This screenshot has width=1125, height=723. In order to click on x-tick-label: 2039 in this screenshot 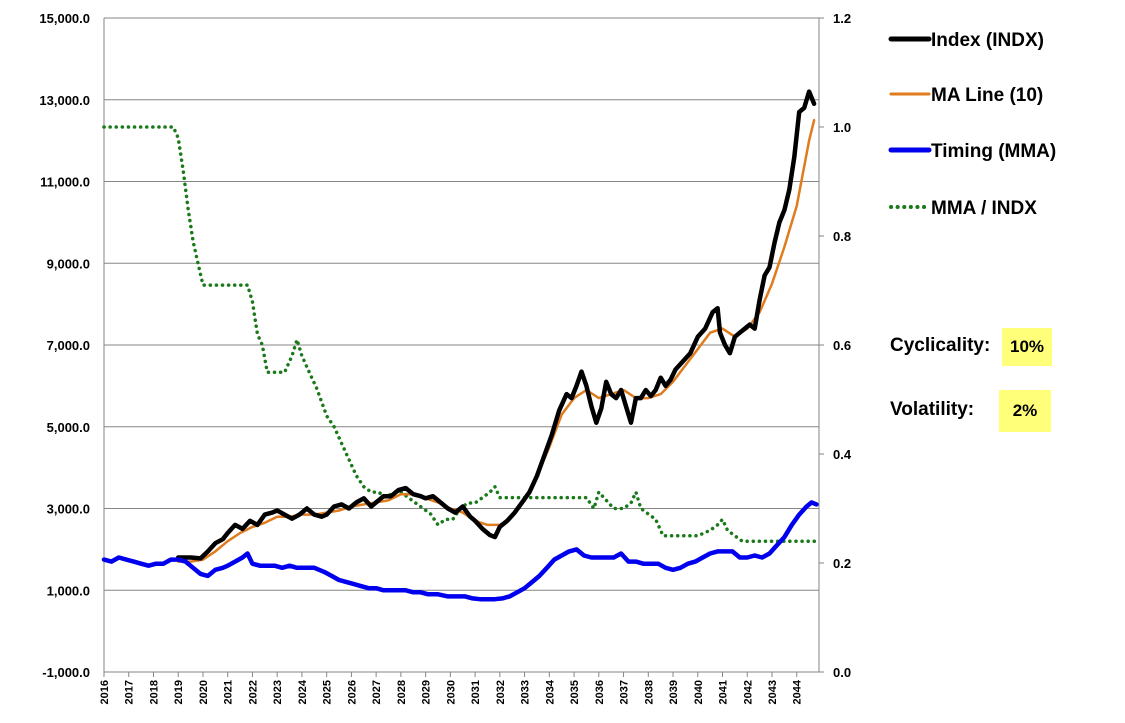, I will do `click(674, 692)`.